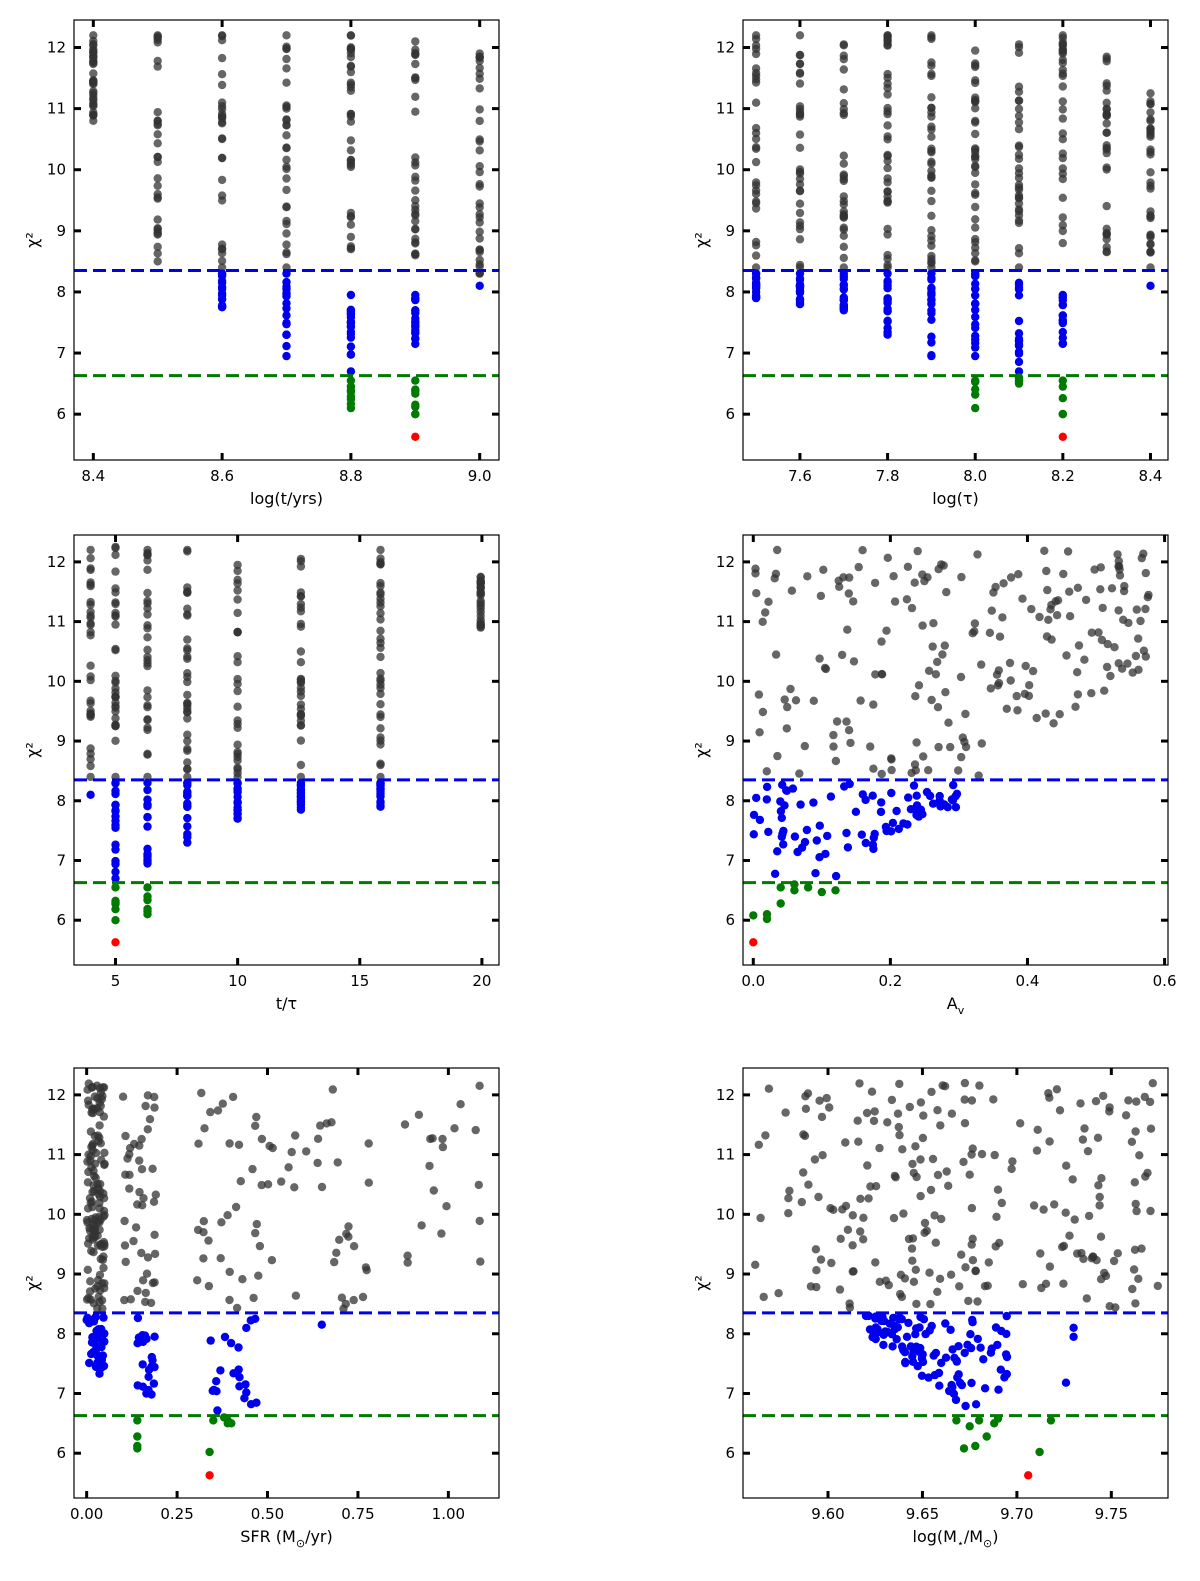 This screenshot has width=1200, height=1581. Describe the element at coordinates (61, 1334) in the screenshot. I see `y-tick-label: 8` at that location.